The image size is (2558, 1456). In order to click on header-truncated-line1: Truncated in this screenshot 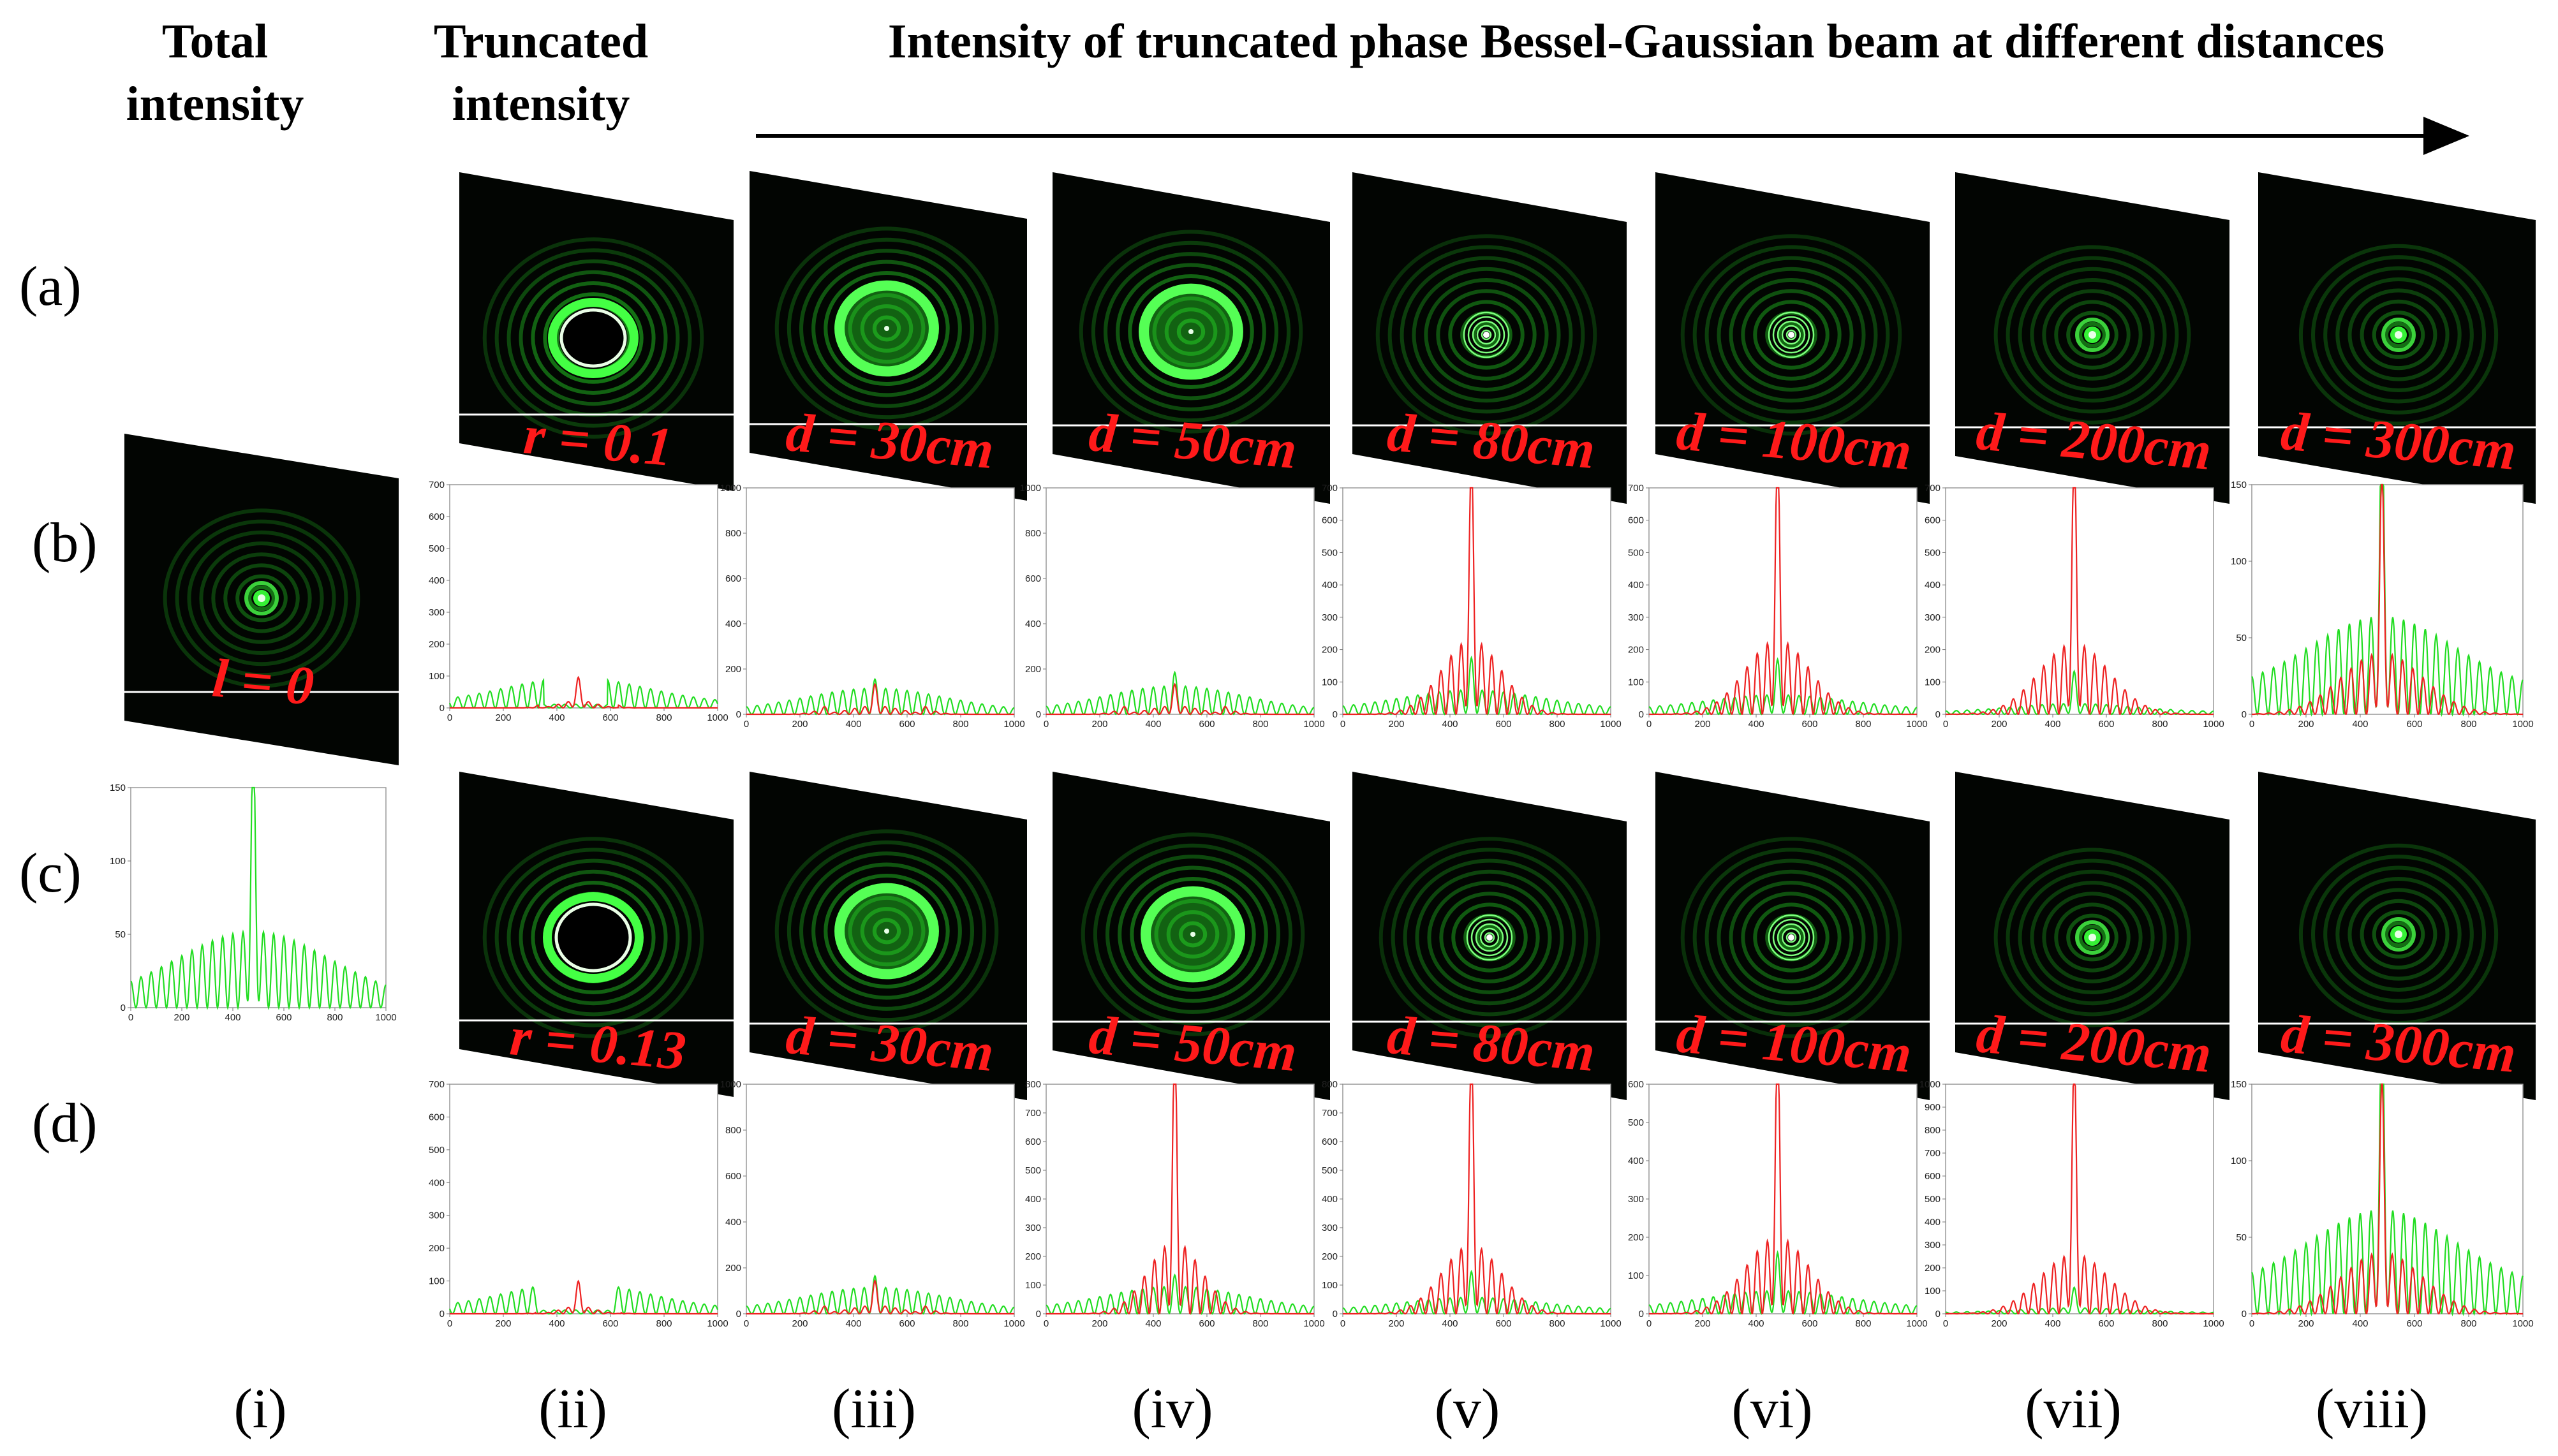, I will do `click(541, 41)`.